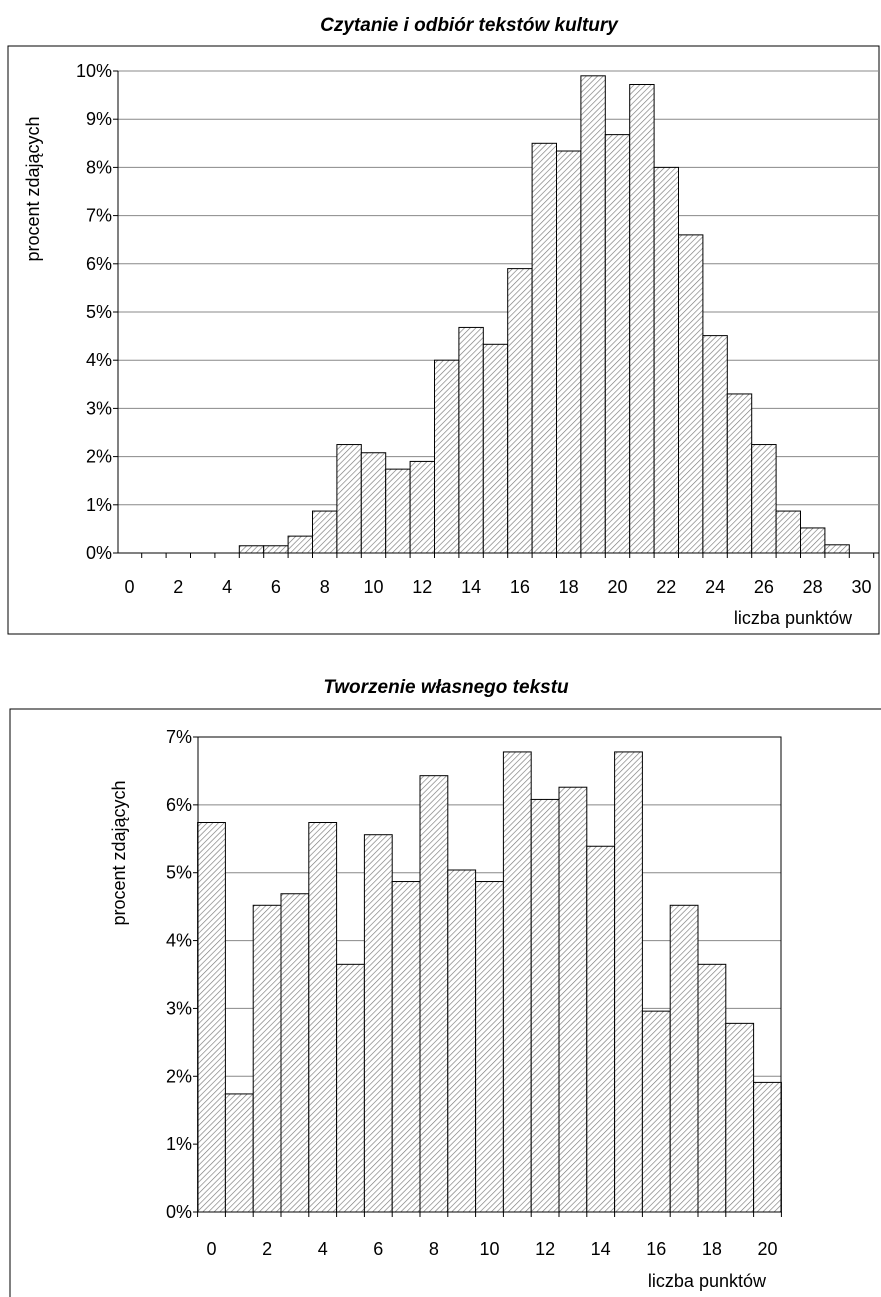  What do you see at coordinates (179, 974) in the screenshot?
I see `chart2-y-tick-labels: 0% 1% 2% 3% 4% 5% 6% 7%` at bounding box center [179, 974].